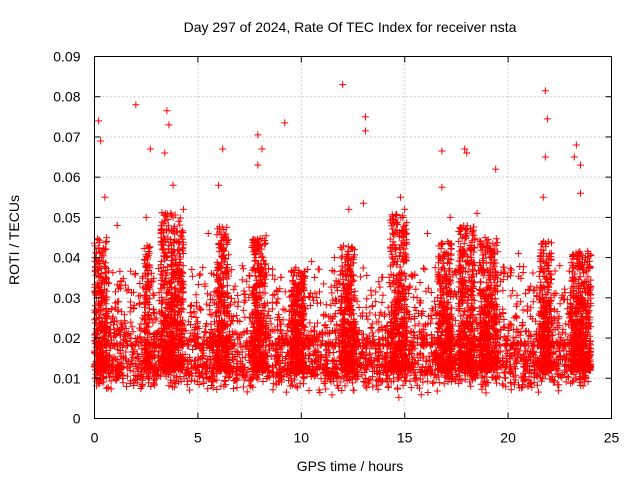  I want to click on x-tick-label: 0, so click(95, 438).